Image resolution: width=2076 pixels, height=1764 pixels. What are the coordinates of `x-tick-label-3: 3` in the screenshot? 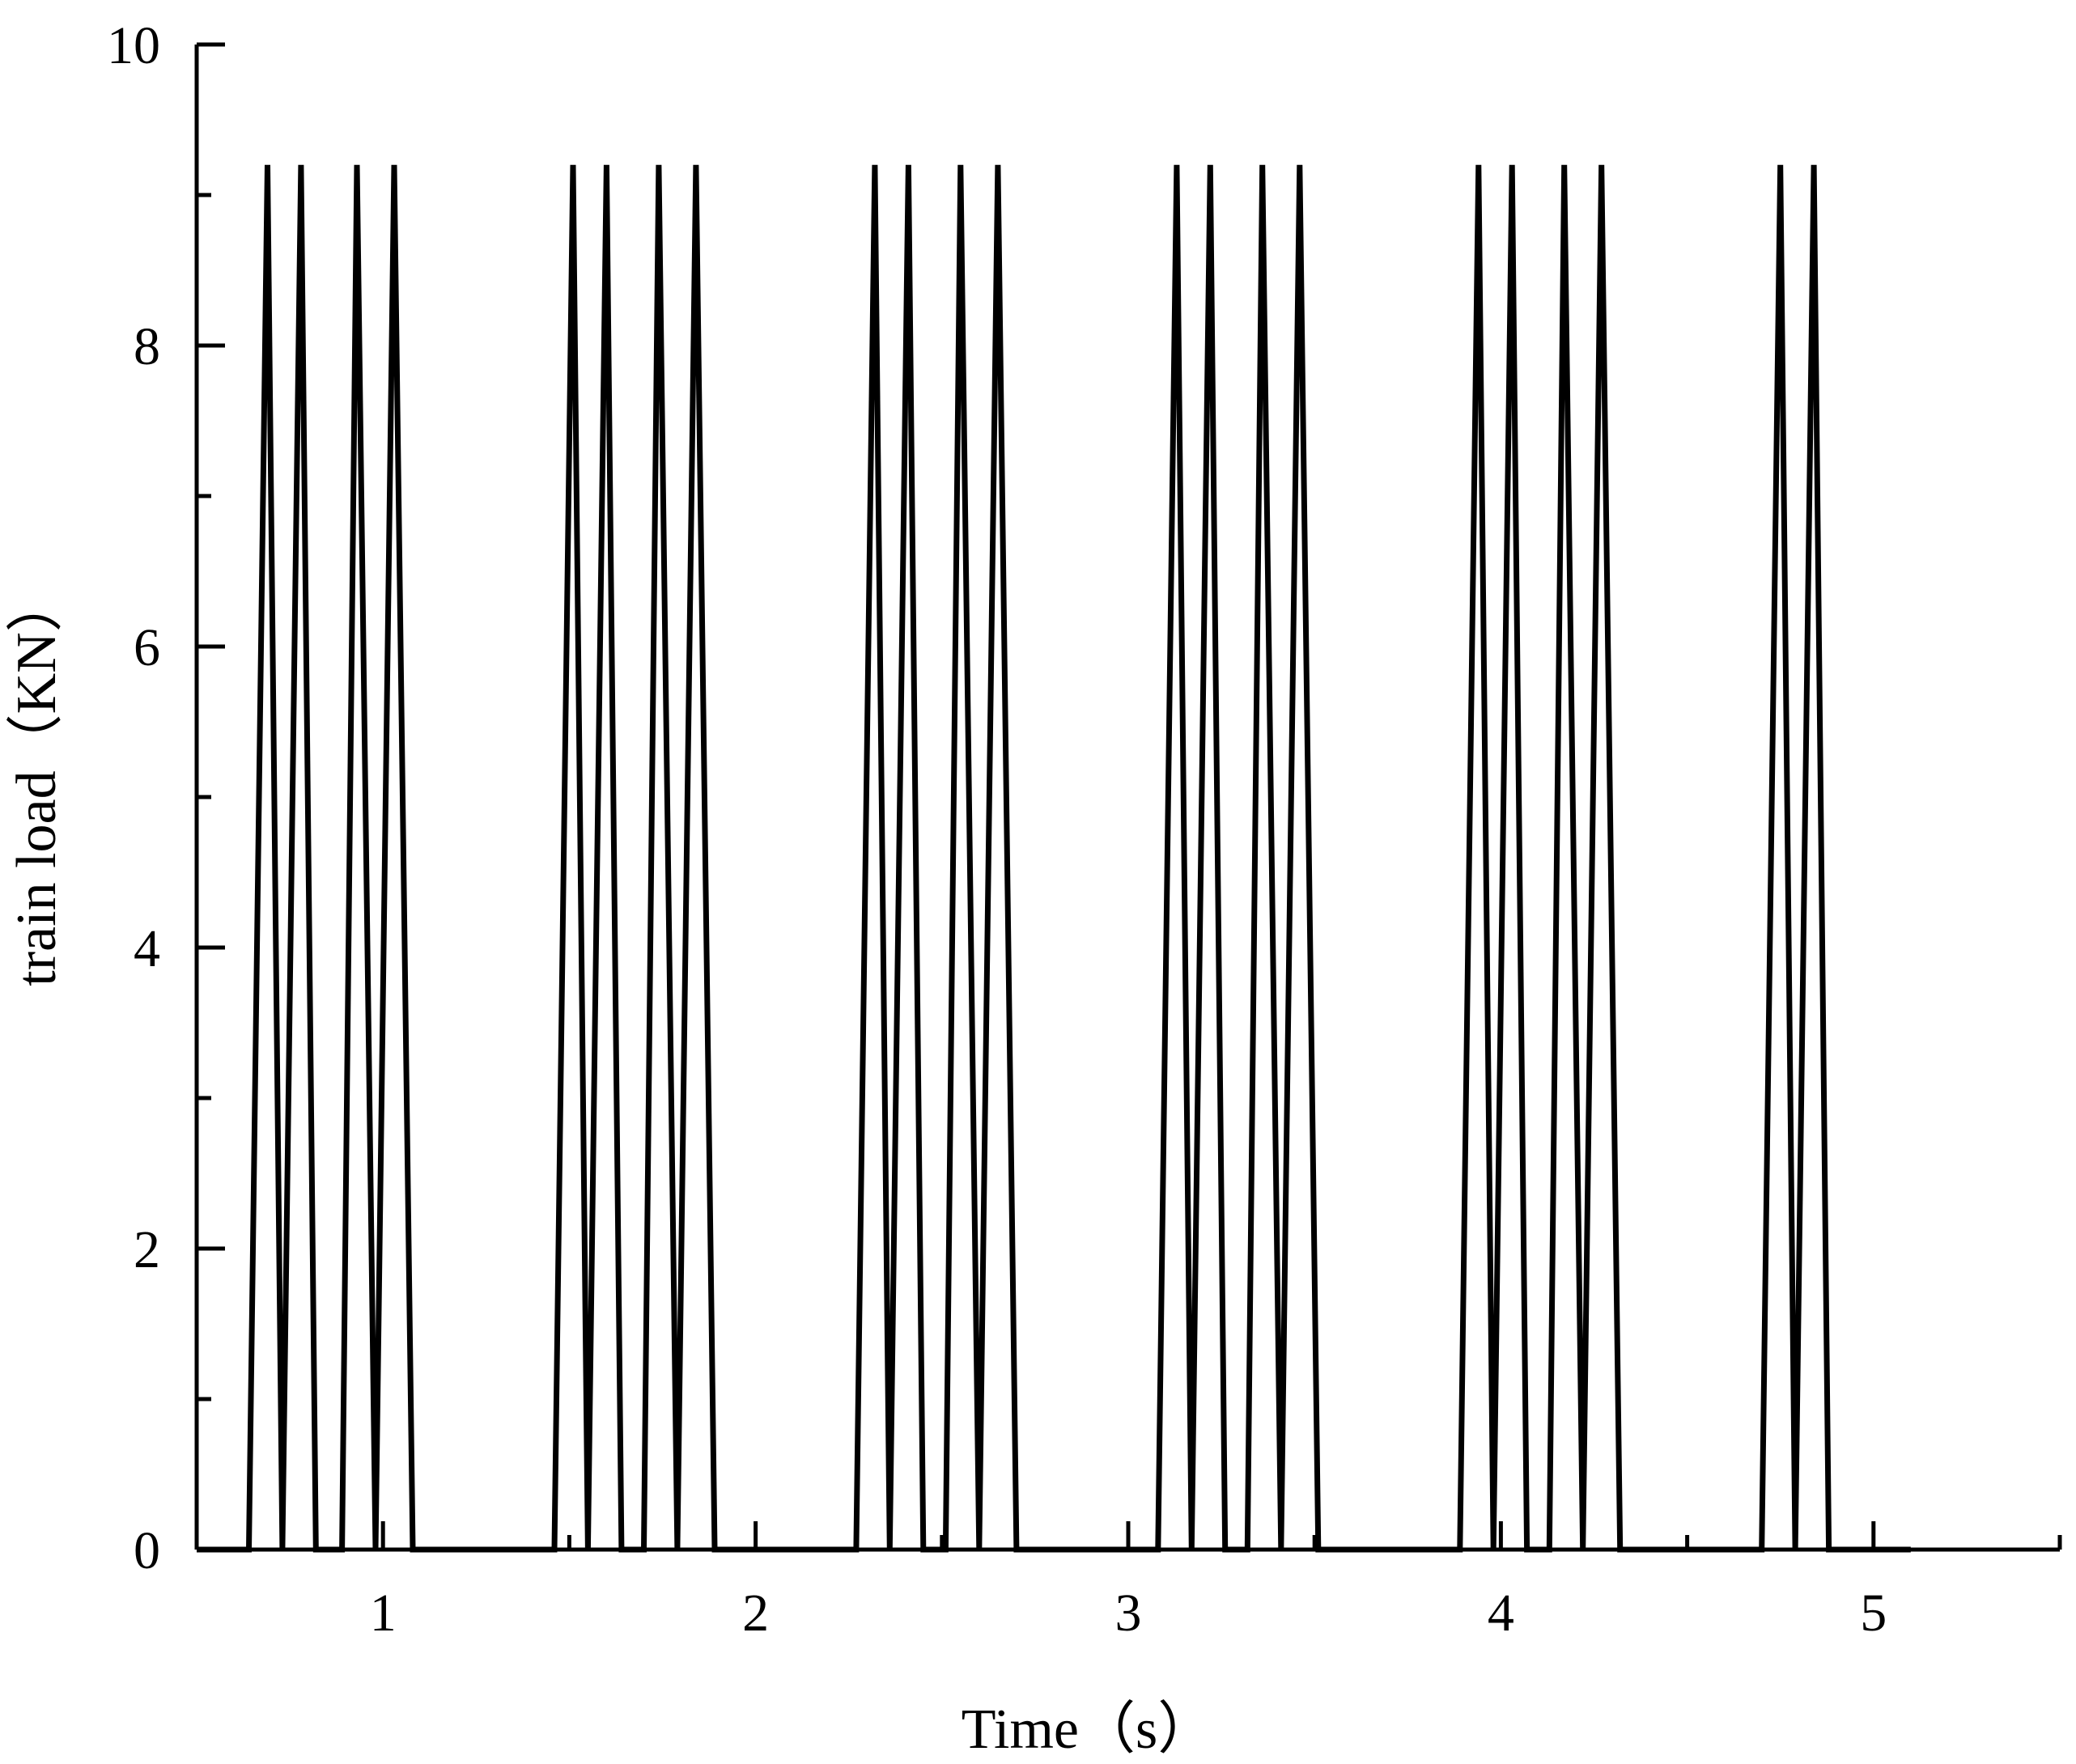 It's located at (1128, 1613).